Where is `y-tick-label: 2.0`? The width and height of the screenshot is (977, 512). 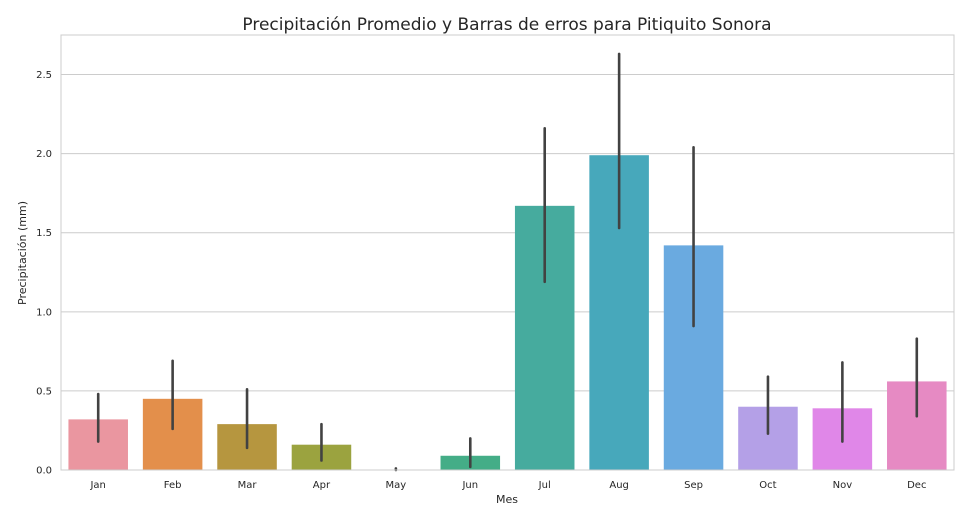
y-tick-label: 2.0 is located at coordinates (44, 154).